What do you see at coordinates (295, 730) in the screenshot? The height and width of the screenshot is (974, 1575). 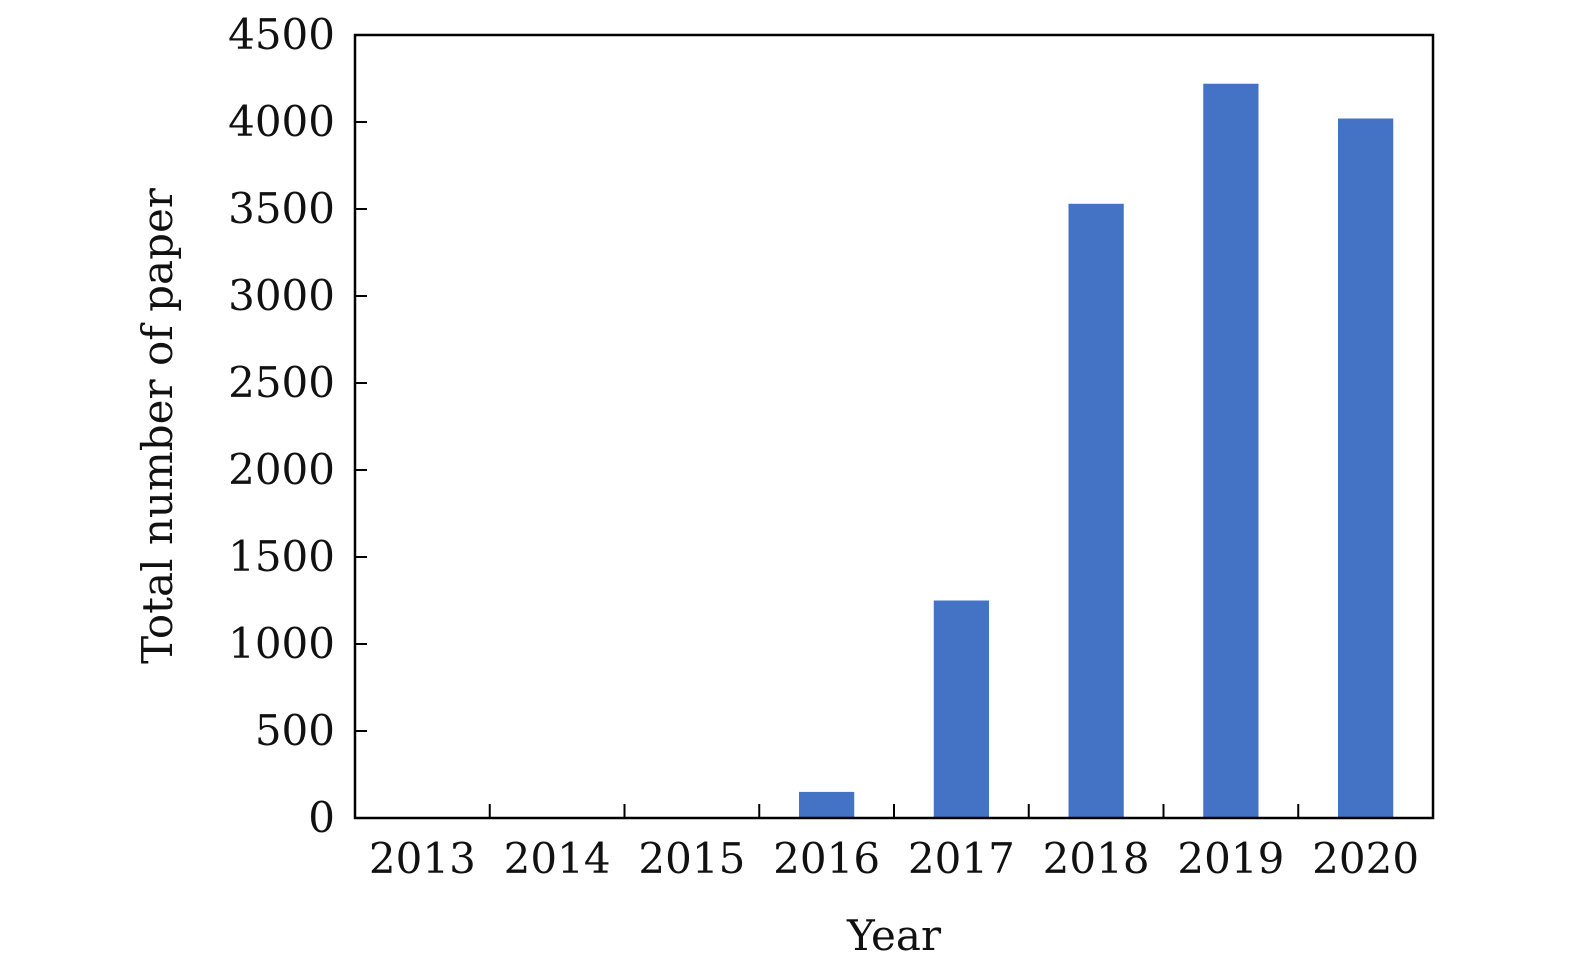 I see `y-tick-label: 500` at bounding box center [295, 730].